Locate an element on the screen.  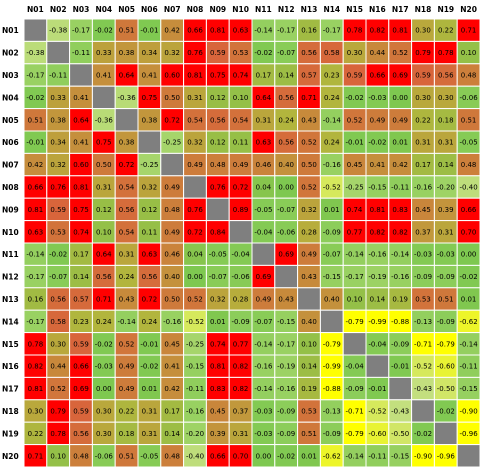
column-label-n05: N05 is located at coordinates (126, 9).